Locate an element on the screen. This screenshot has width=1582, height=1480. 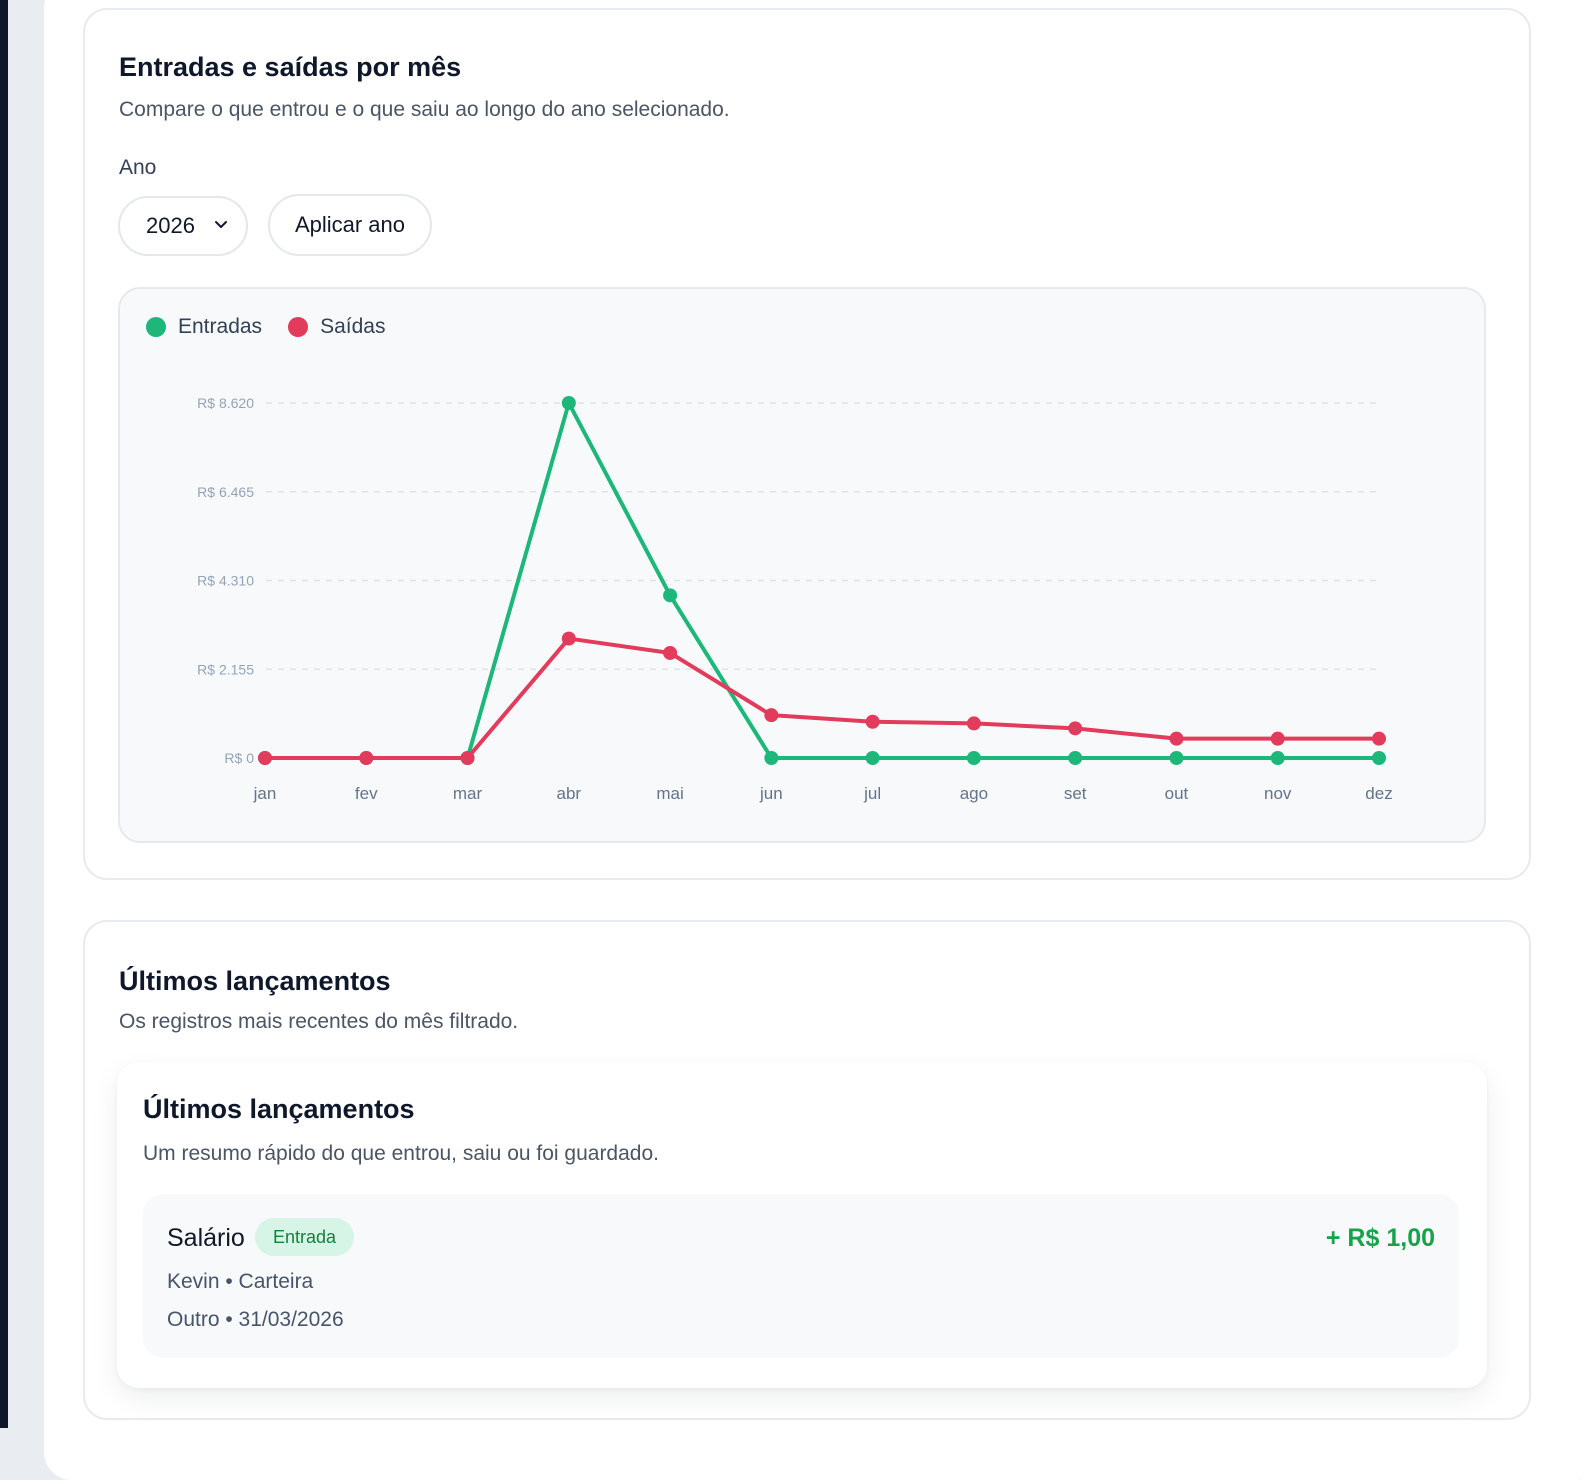
apply-year-button: Aplicar ano is located at coordinates (350, 225).